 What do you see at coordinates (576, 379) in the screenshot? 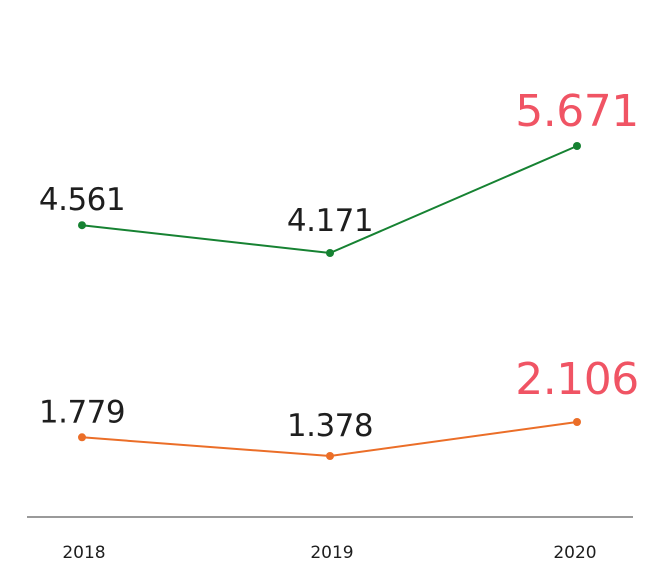
I see `data-label-2020: 2.106` at bounding box center [576, 379].